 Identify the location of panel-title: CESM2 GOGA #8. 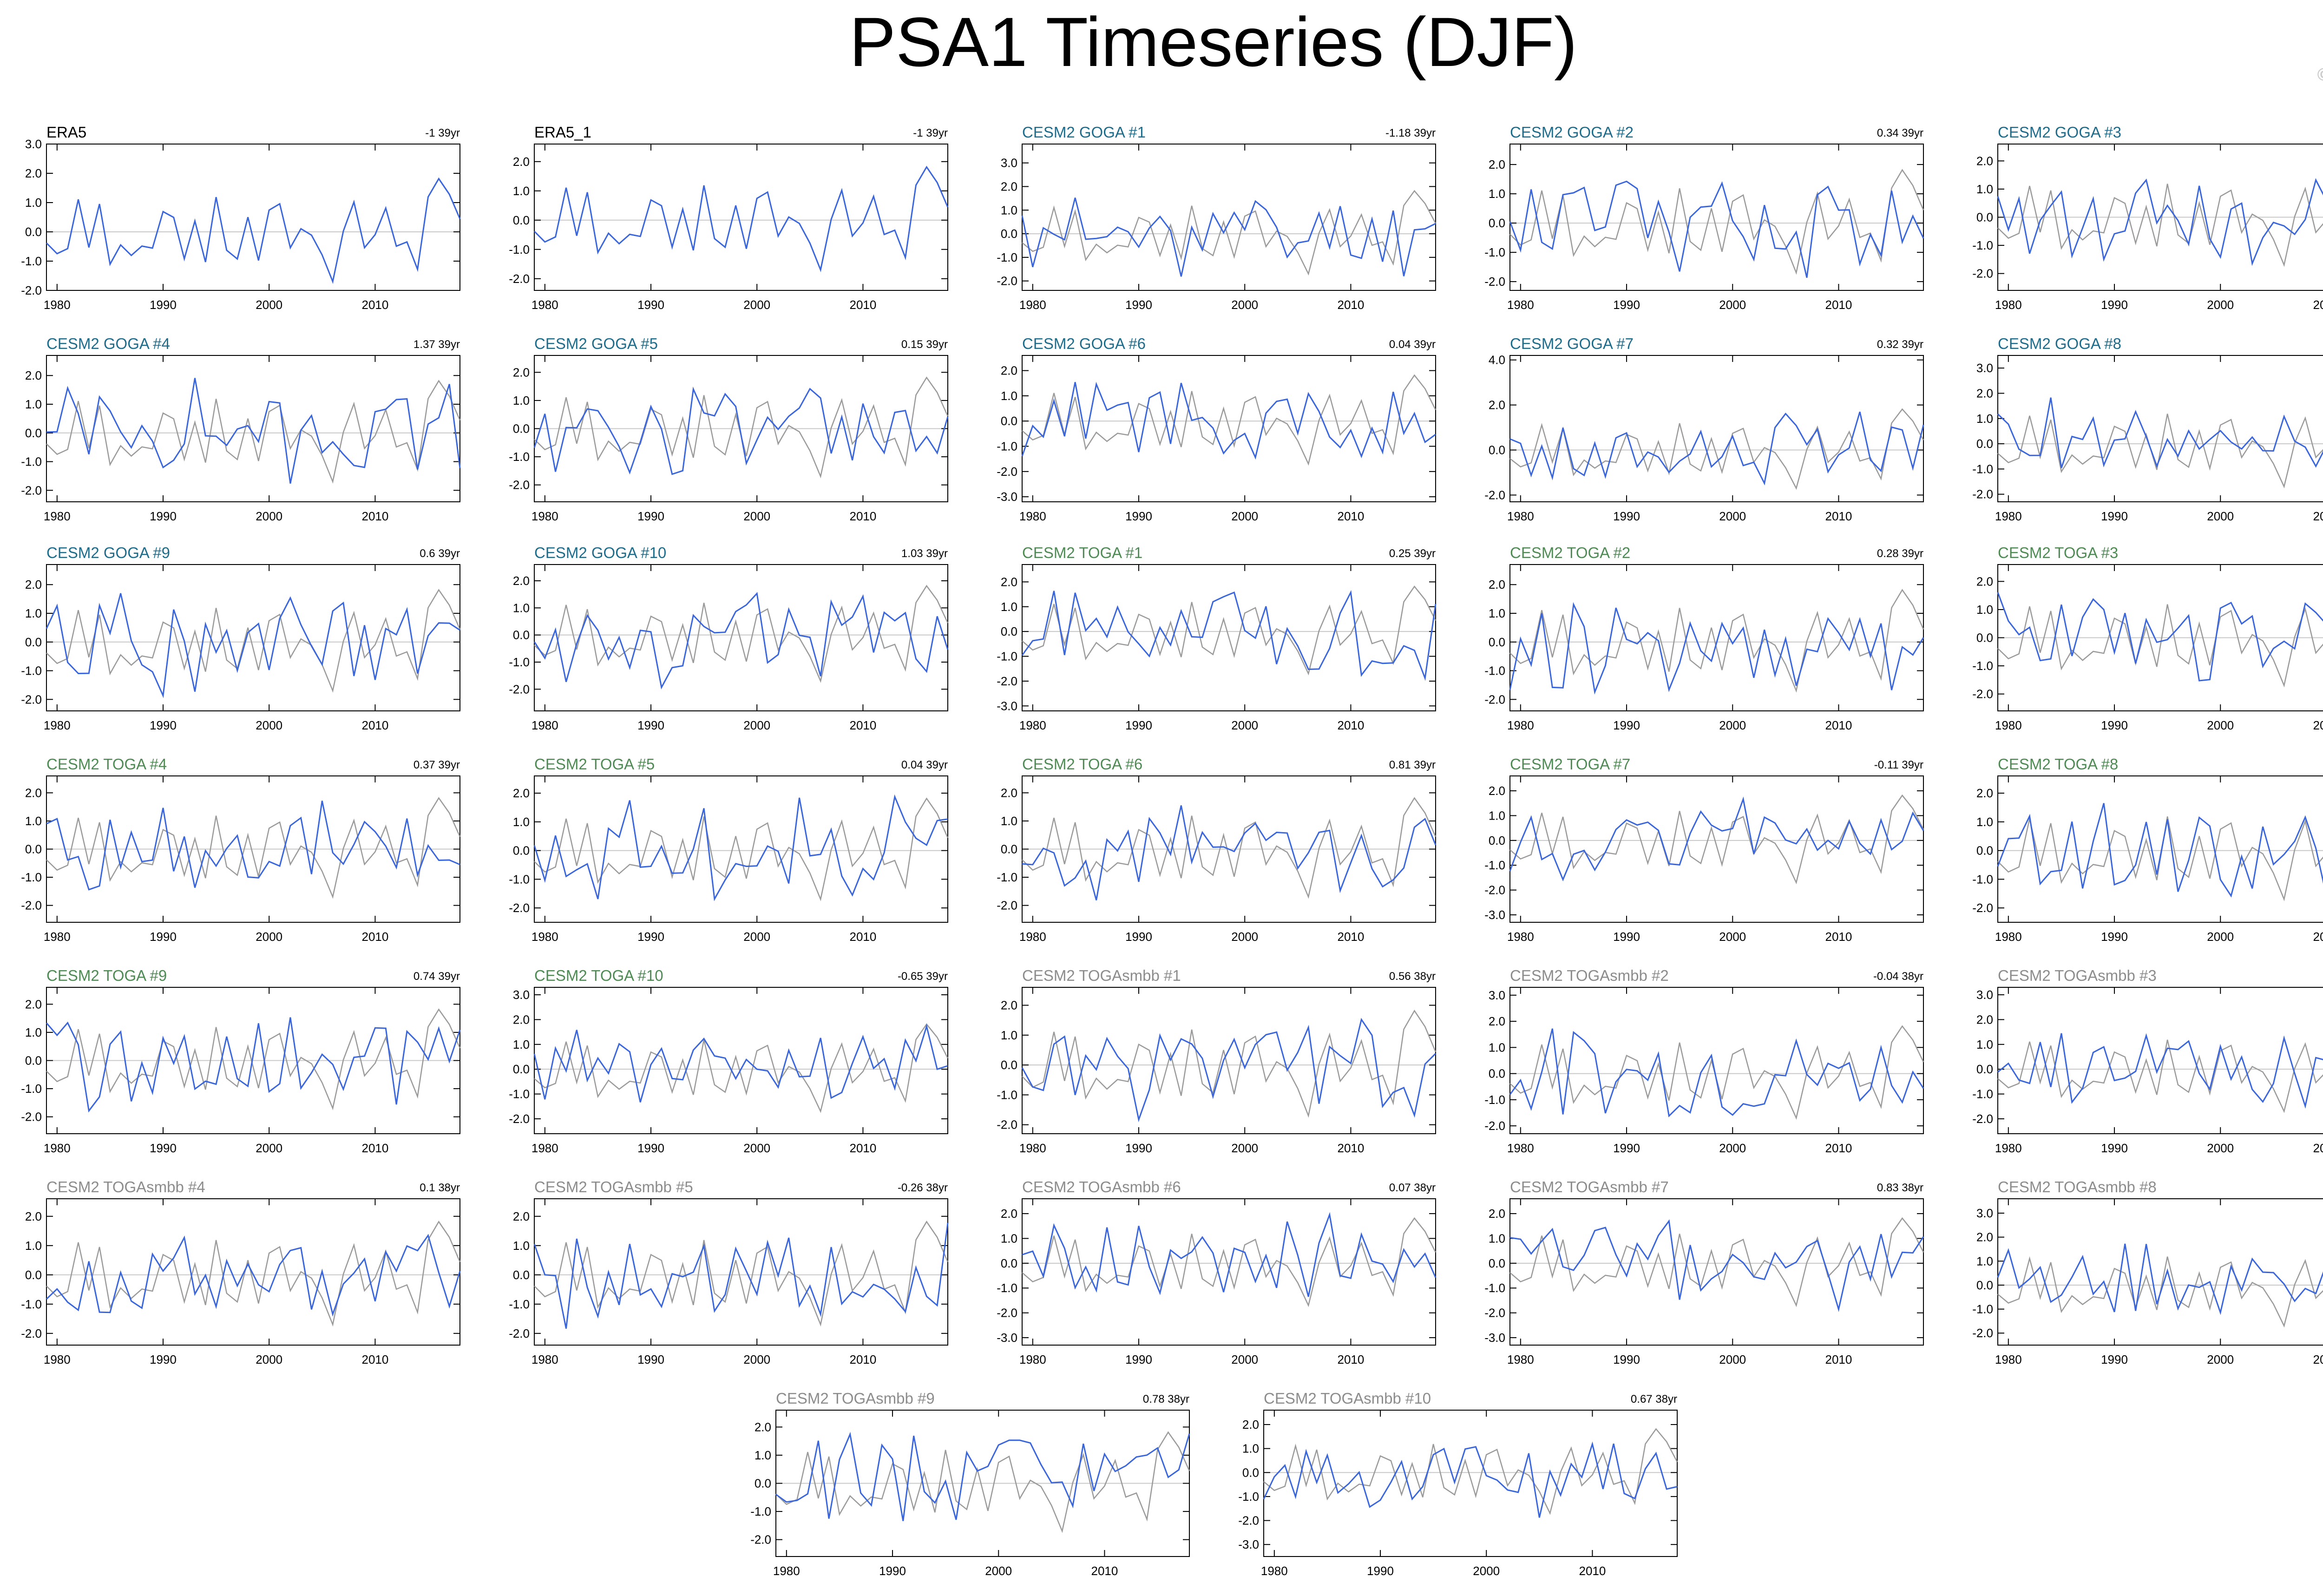
(2059, 343).